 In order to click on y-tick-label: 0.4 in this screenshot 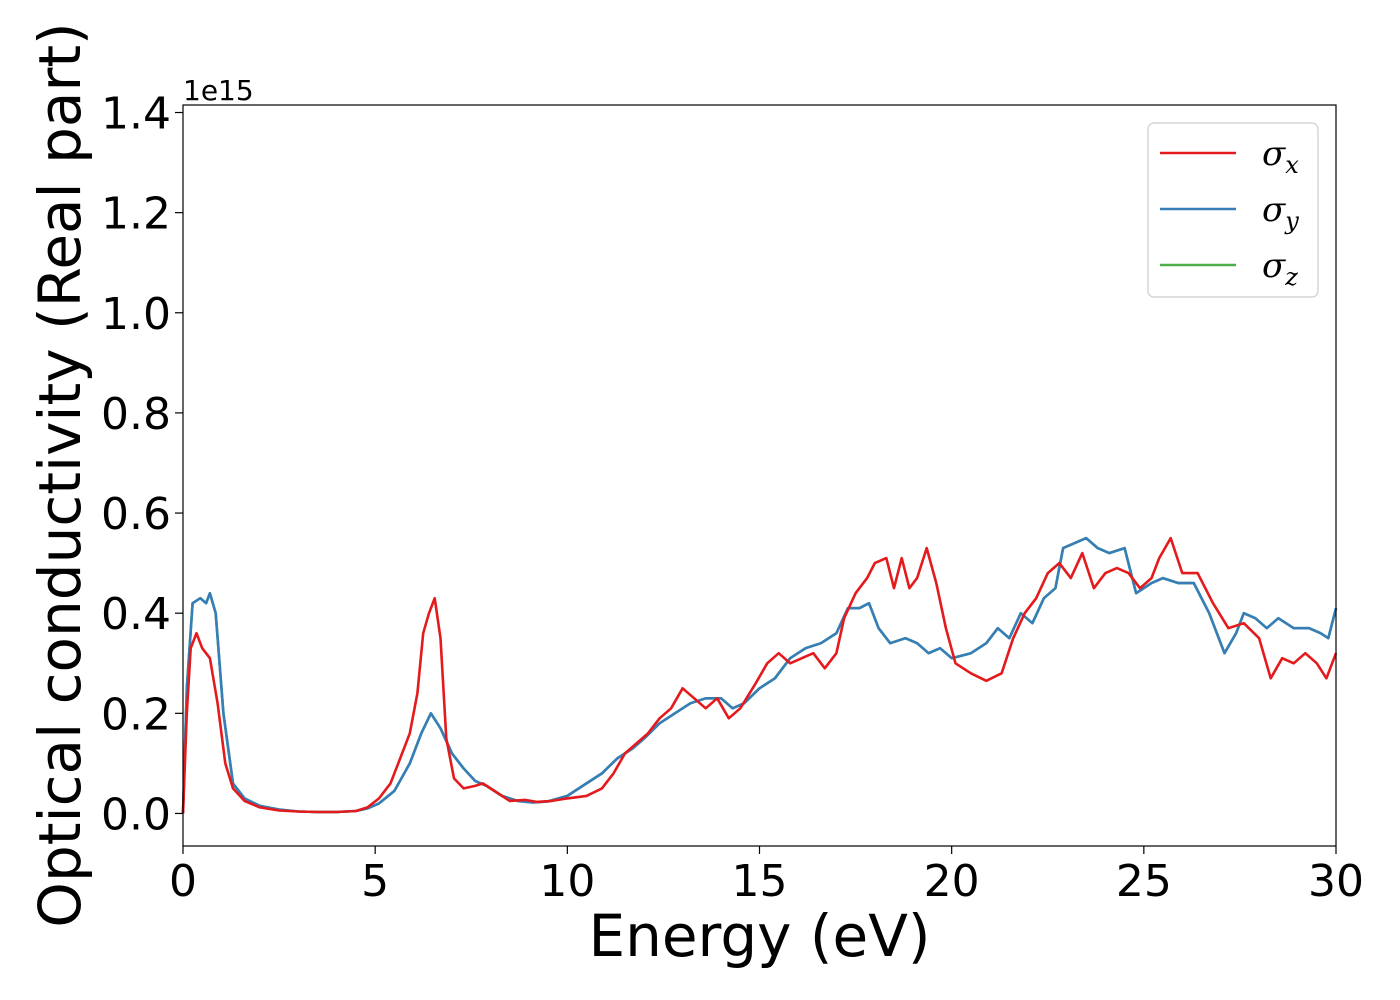, I will do `click(136, 614)`.